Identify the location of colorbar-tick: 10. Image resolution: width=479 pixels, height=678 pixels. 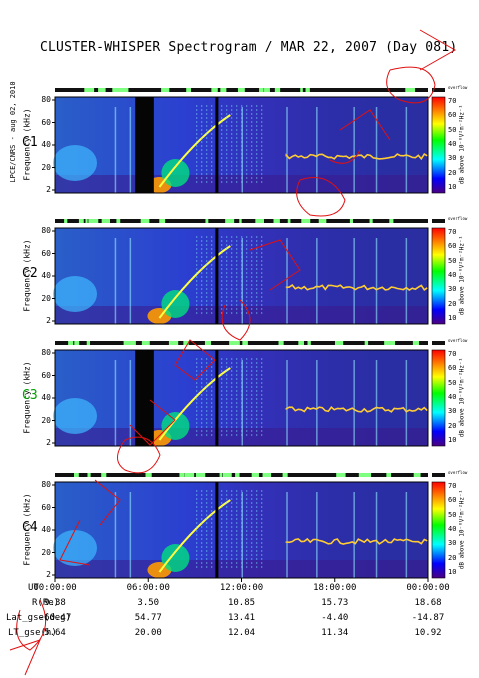
(452, 440).